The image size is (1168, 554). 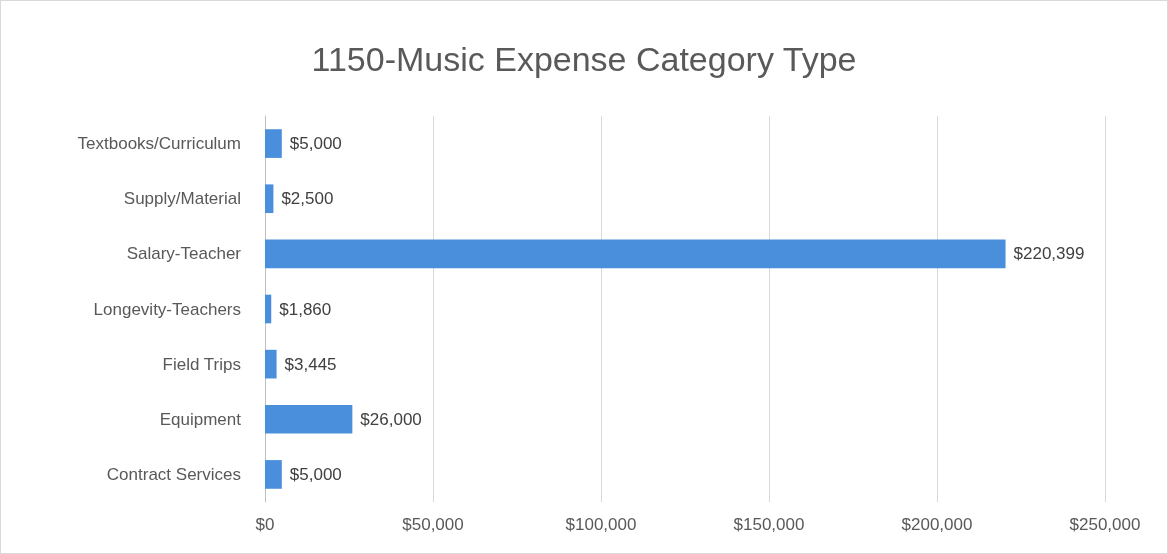 What do you see at coordinates (167, 309) in the screenshot?
I see `y-tick-label: Longevity-Teachers` at bounding box center [167, 309].